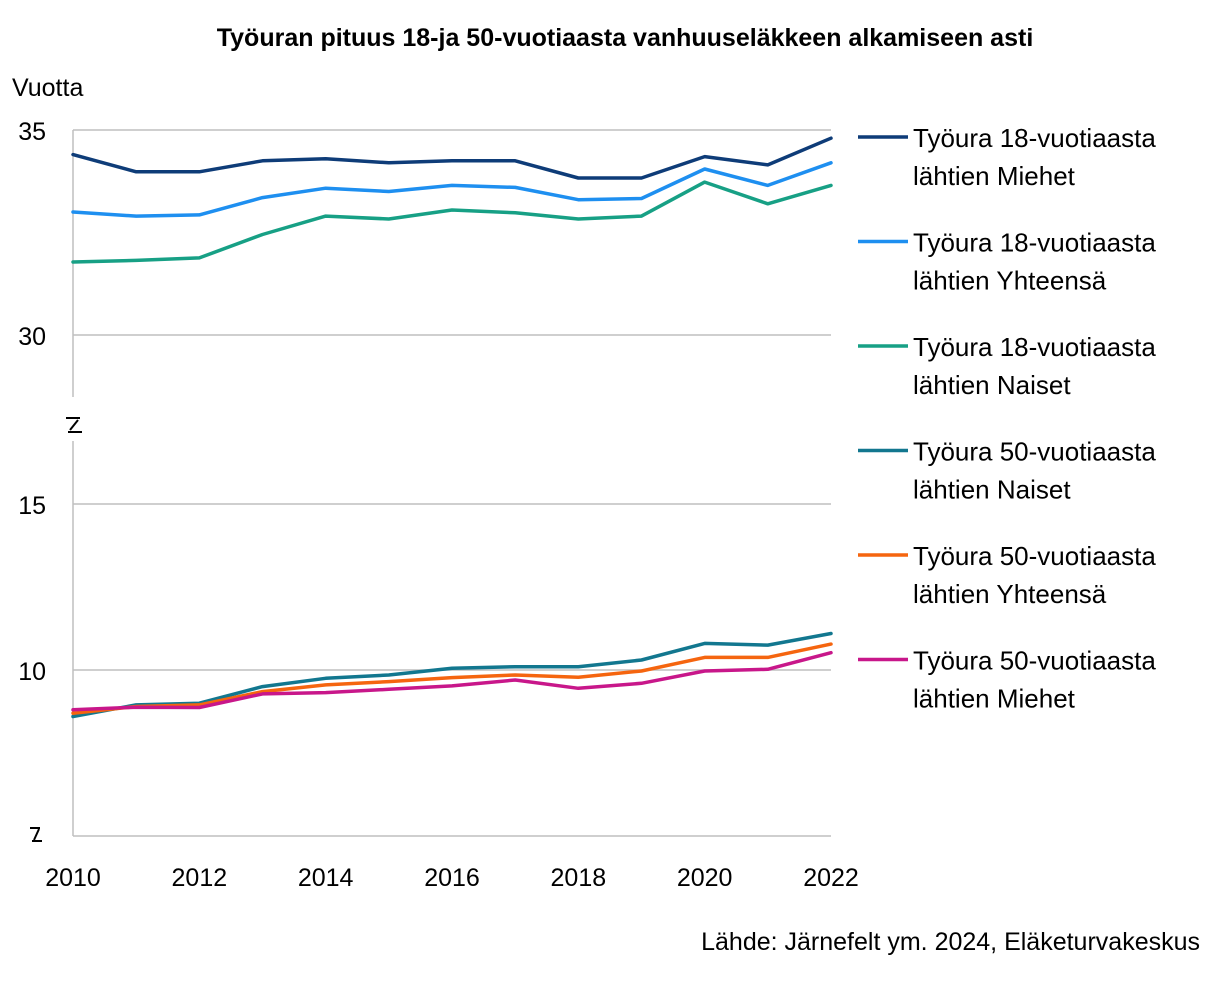  Describe the element at coordinates (200, 878) in the screenshot. I see `x-tick-label: 2012` at that location.